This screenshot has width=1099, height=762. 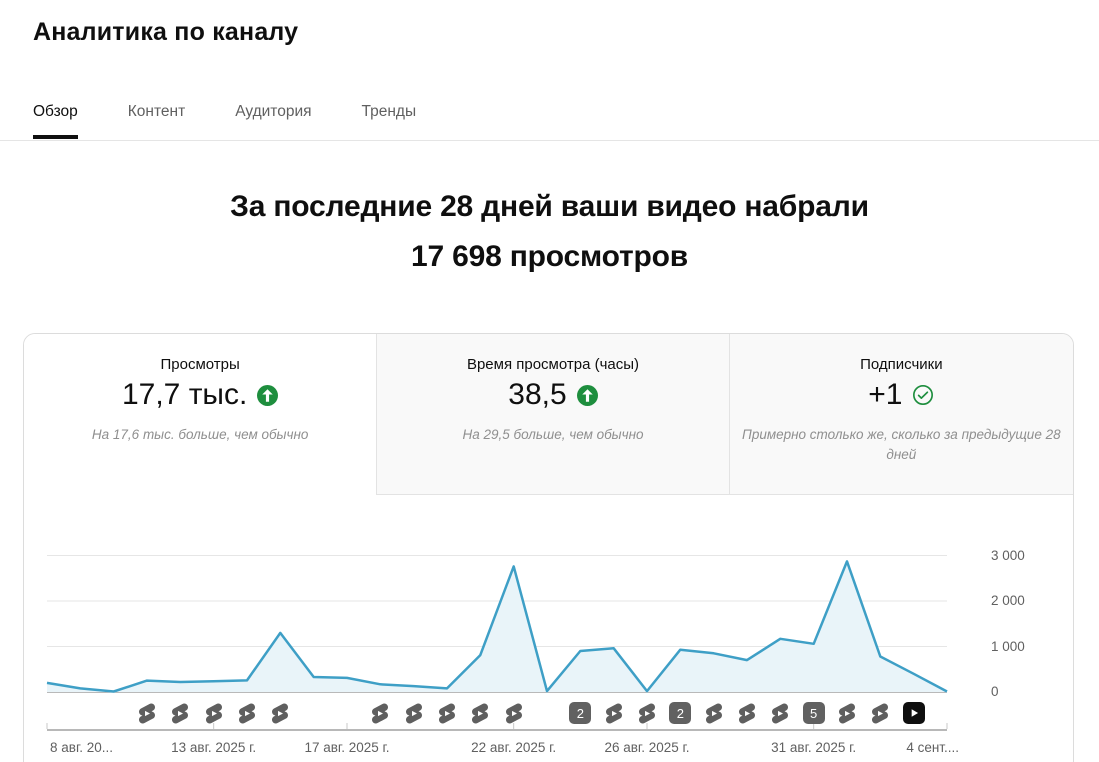 I want to click on metric-value-row: +1, so click(x=901, y=395).